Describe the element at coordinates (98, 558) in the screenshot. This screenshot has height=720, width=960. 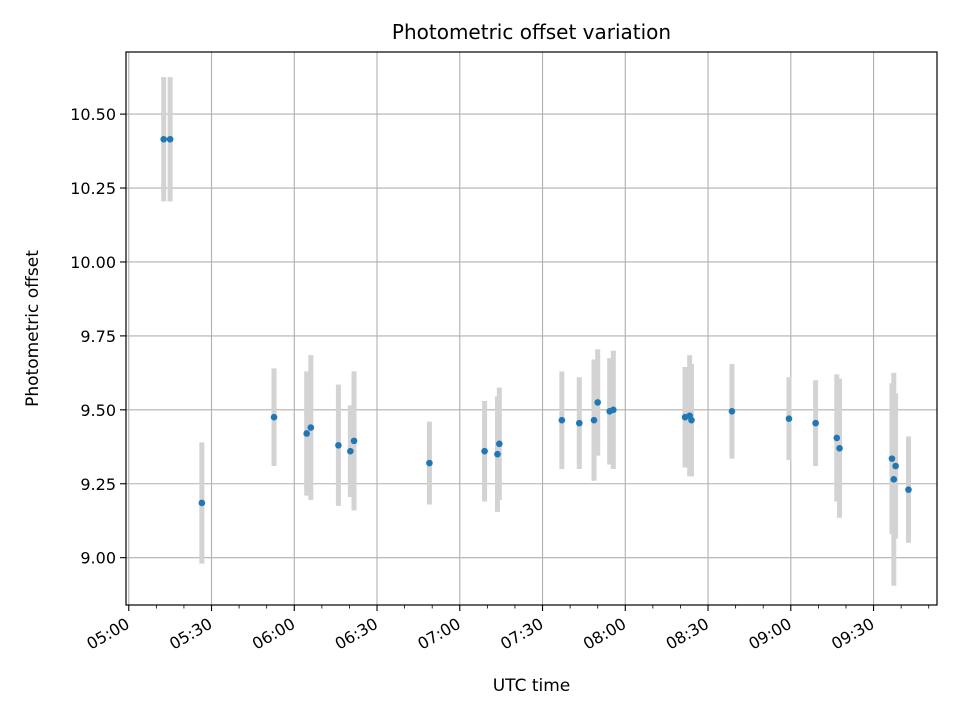
I see `y-tick-label: 9.00` at that location.